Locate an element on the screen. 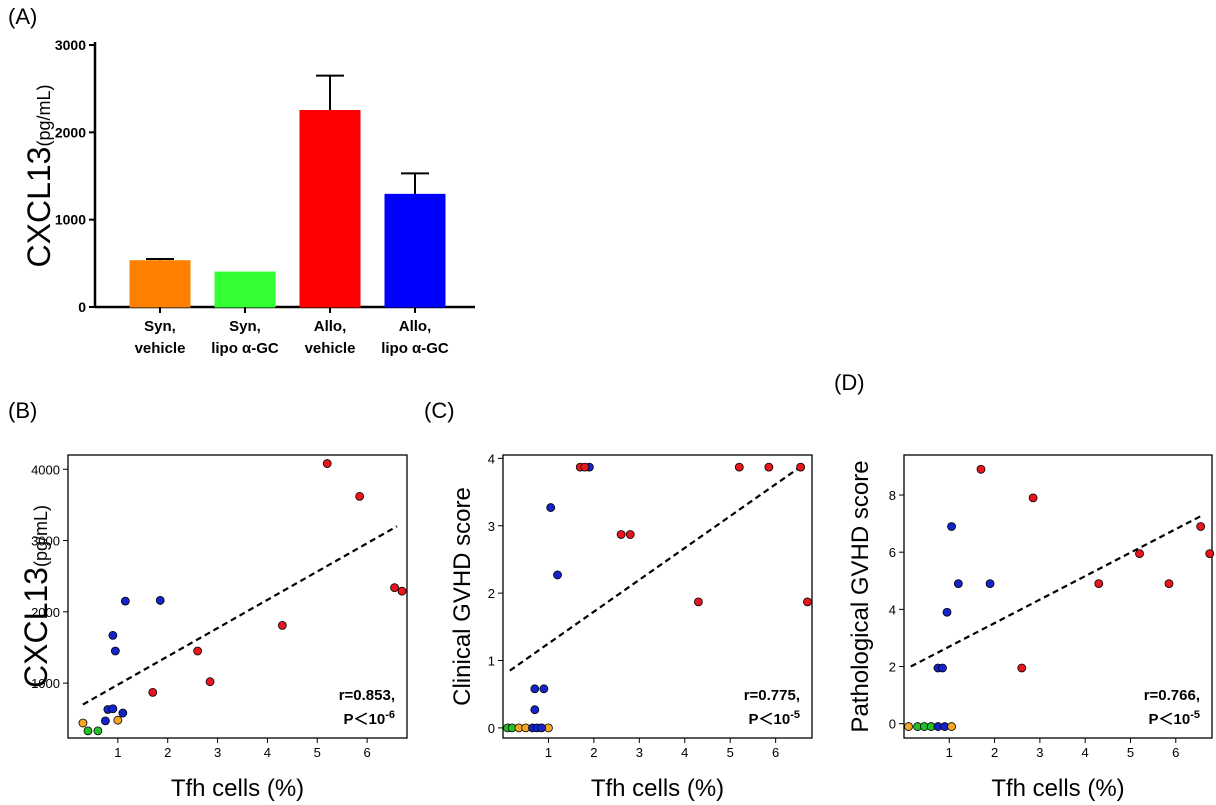 The image size is (1216, 805). stat-r: r=0.766, is located at coordinates (1172, 695).